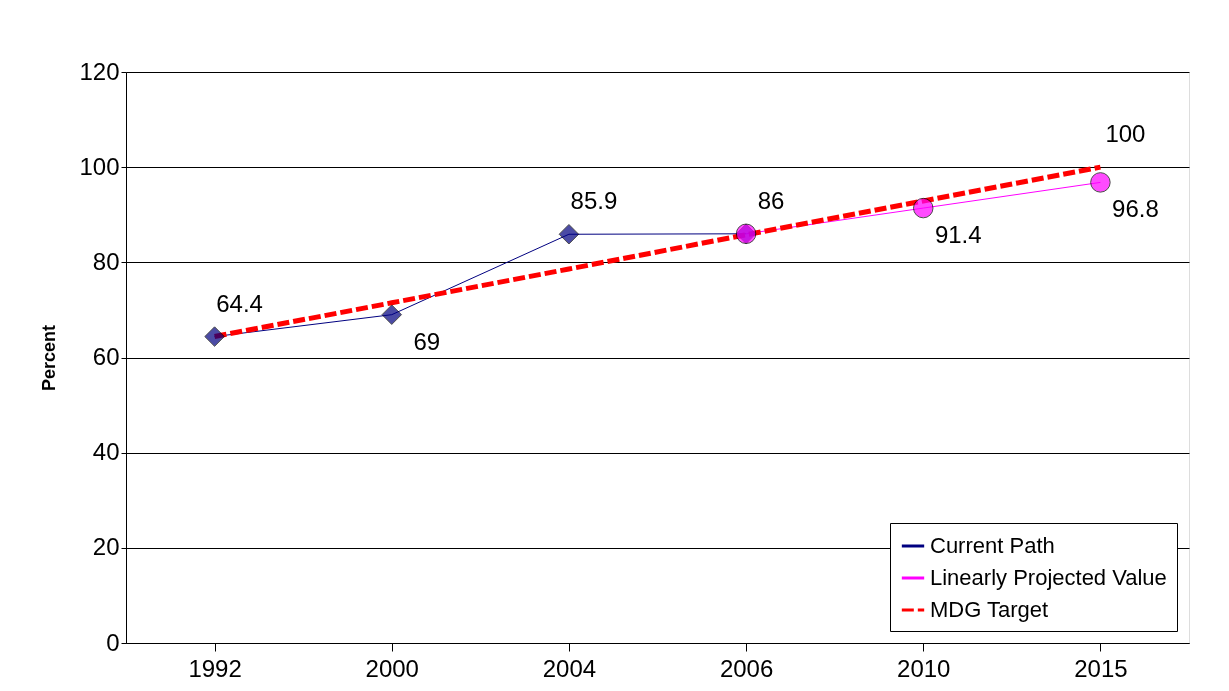  Describe the element at coordinates (392, 668) in the screenshot. I see `x-tick-label: 2000` at that location.